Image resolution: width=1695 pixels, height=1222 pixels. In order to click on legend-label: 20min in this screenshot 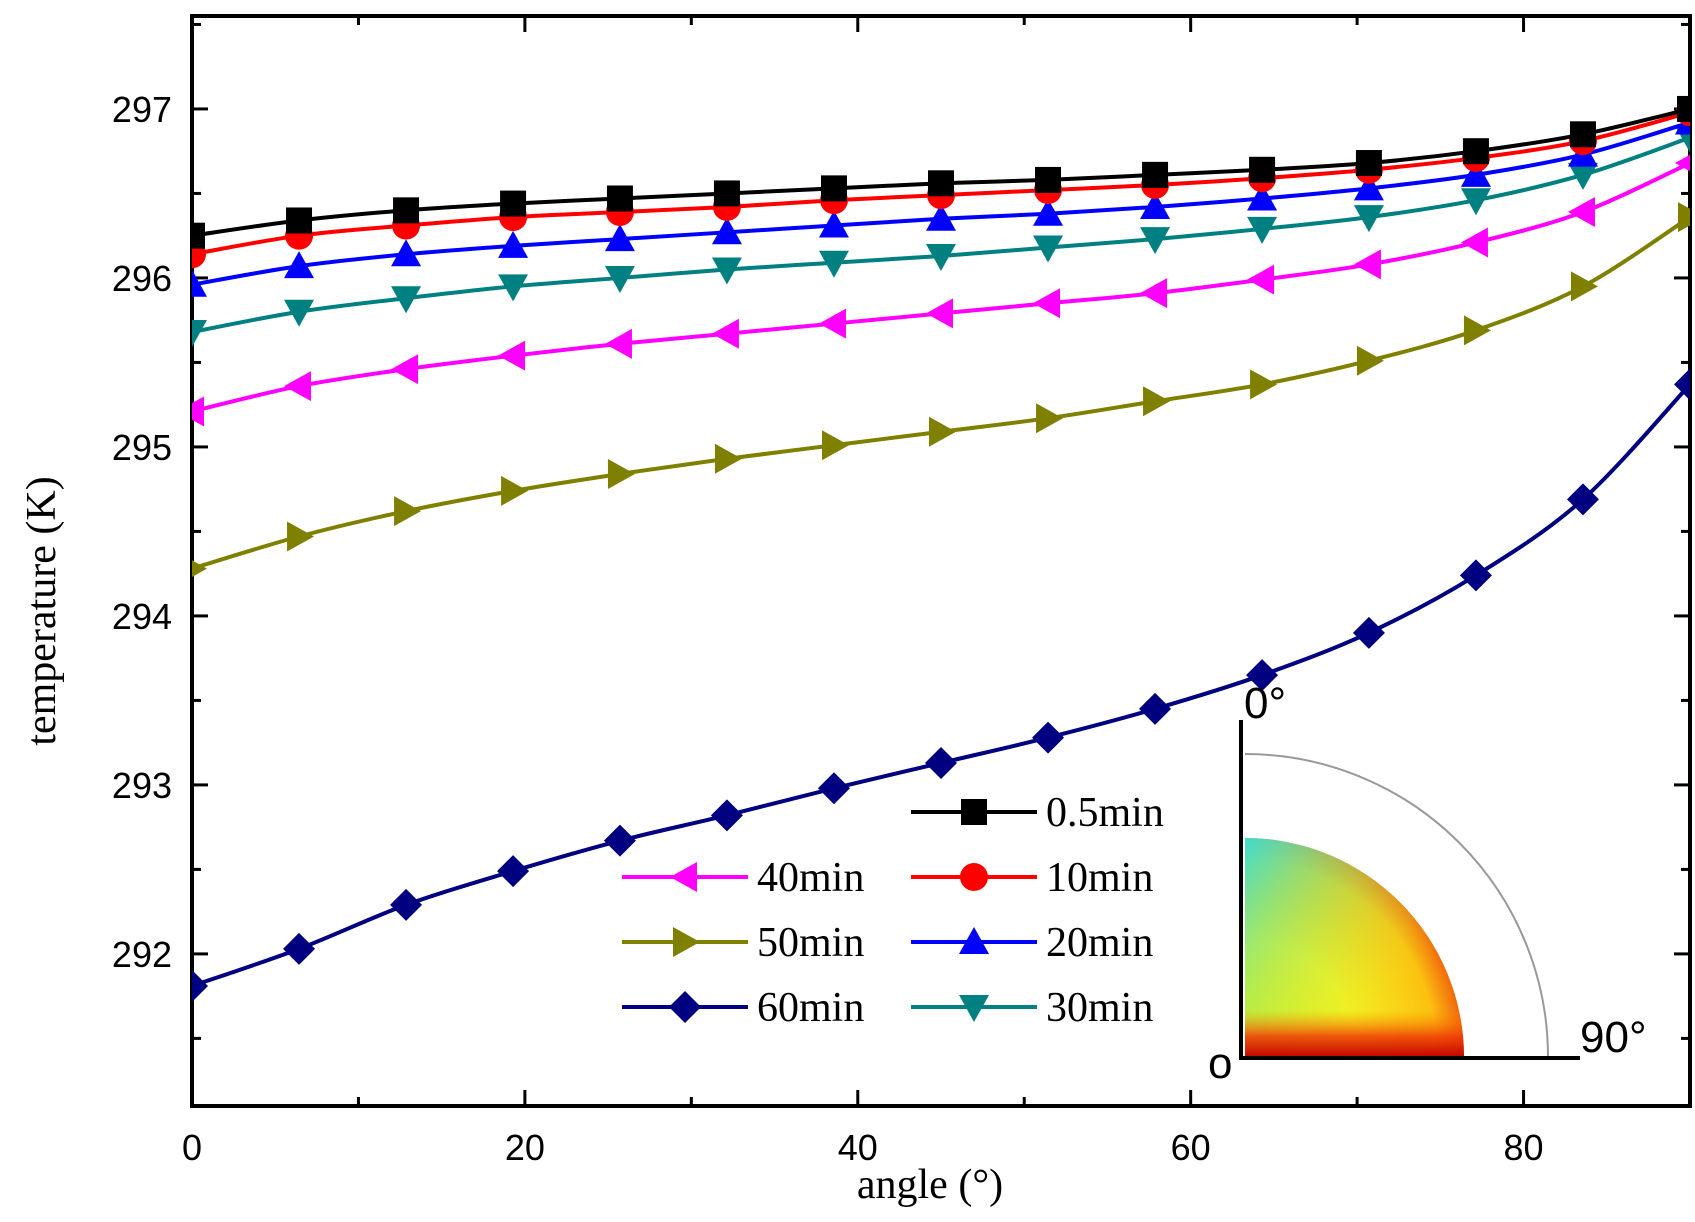, I will do `click(1099, 943)`.